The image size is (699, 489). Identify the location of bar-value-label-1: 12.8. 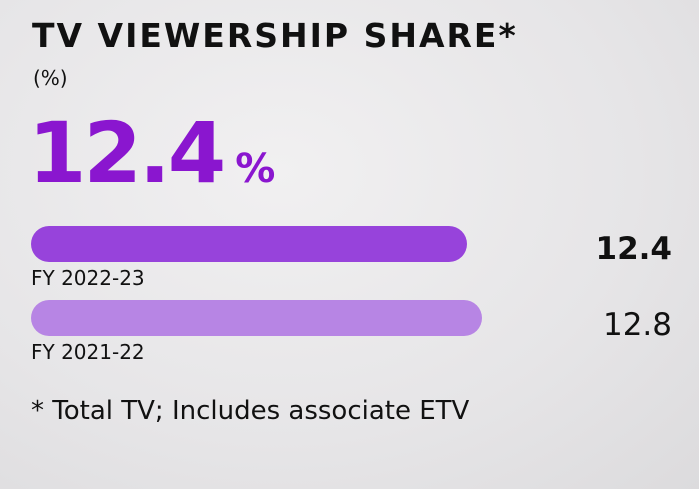
(637, 325).